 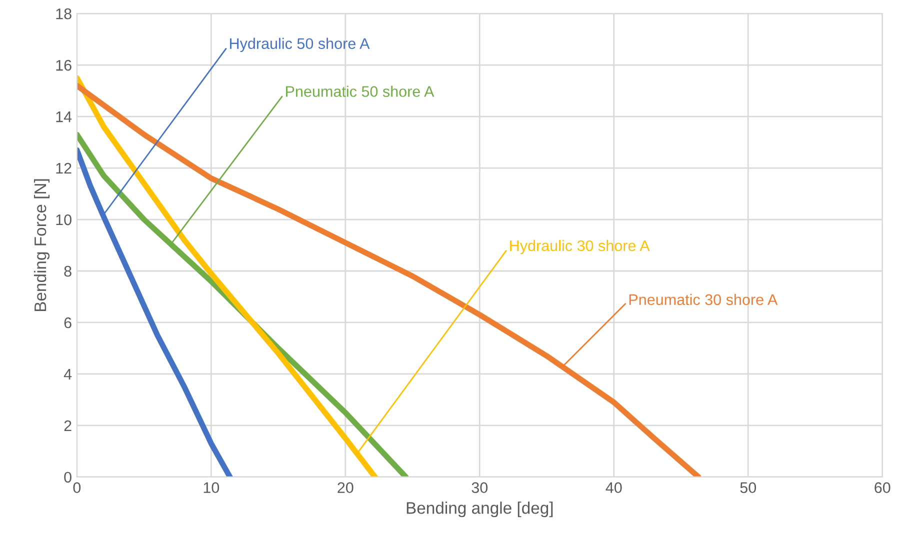 What do you see at coordinates (68, 477) in the screenshot?
I see `y-tick-label: 0` at bounding box center [68, 477].